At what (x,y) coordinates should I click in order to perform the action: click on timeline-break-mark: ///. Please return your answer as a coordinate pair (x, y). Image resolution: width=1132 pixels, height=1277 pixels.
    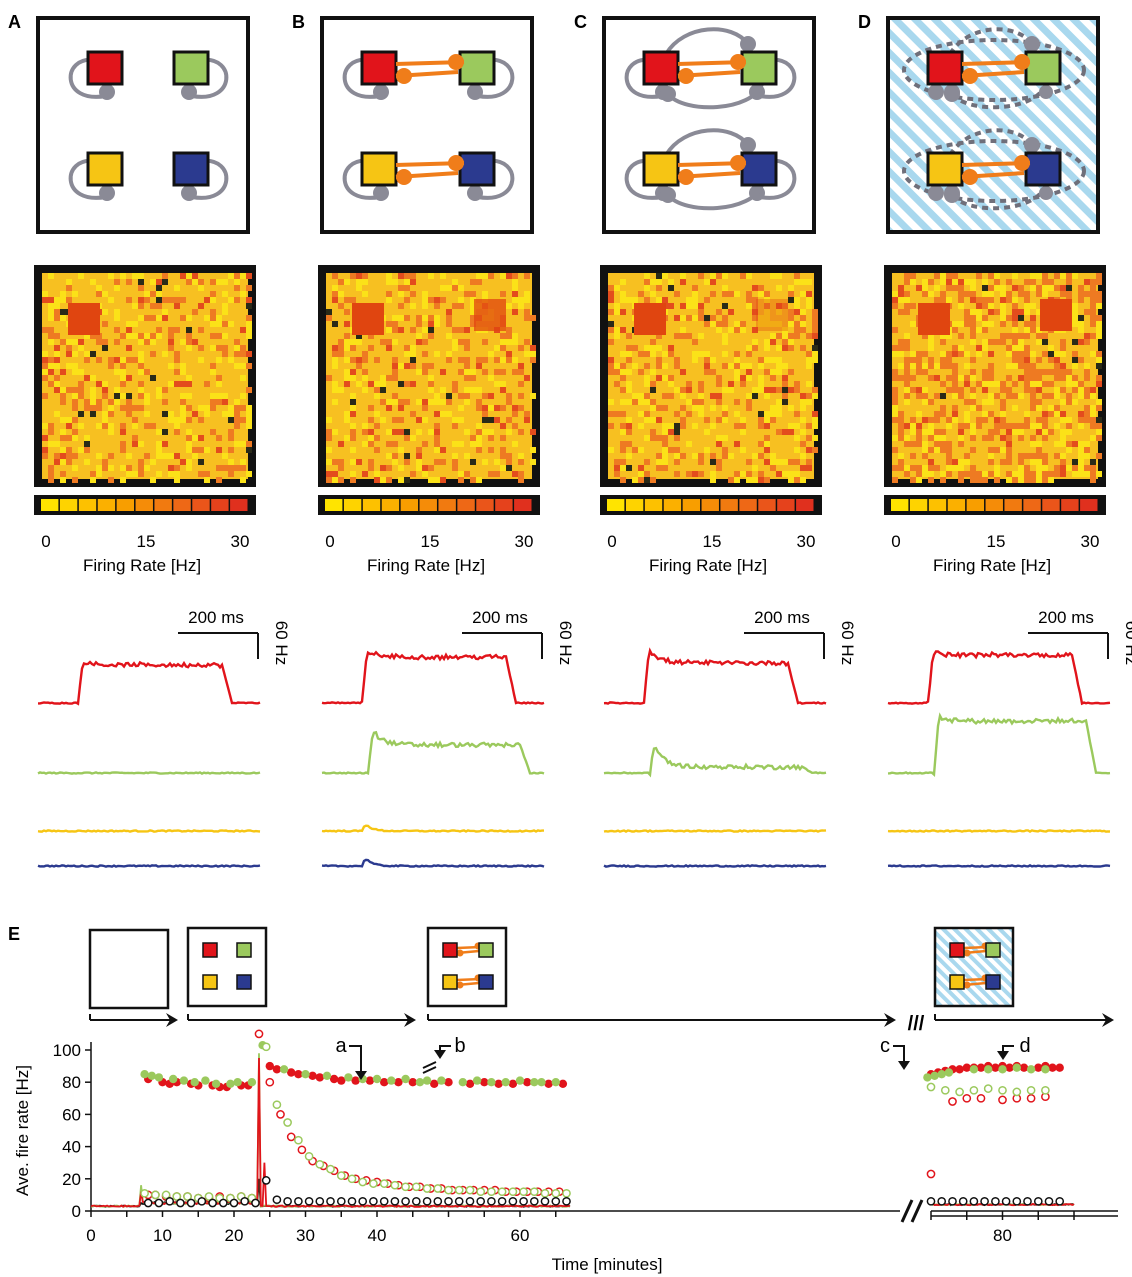
    Looking at the image, I should click on (916, 1024).